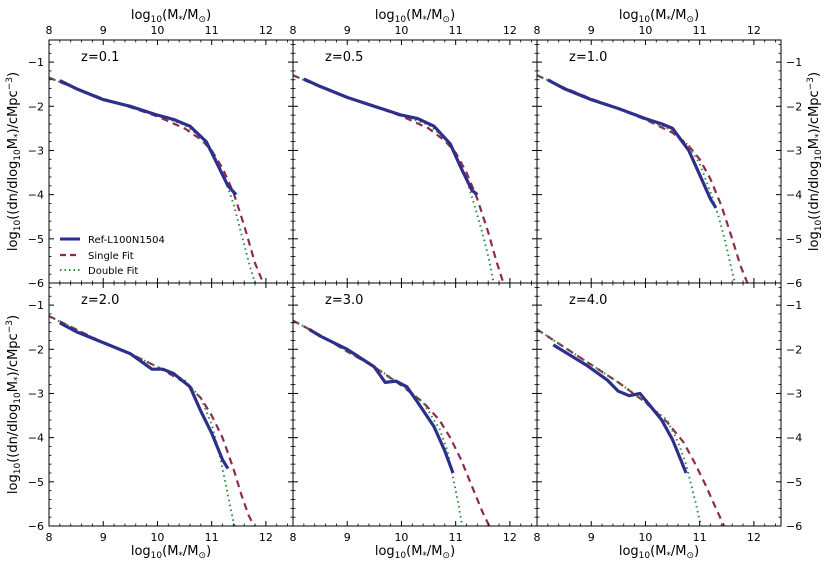  I want to click on panel-label: z=4.0, so click(588, 300).